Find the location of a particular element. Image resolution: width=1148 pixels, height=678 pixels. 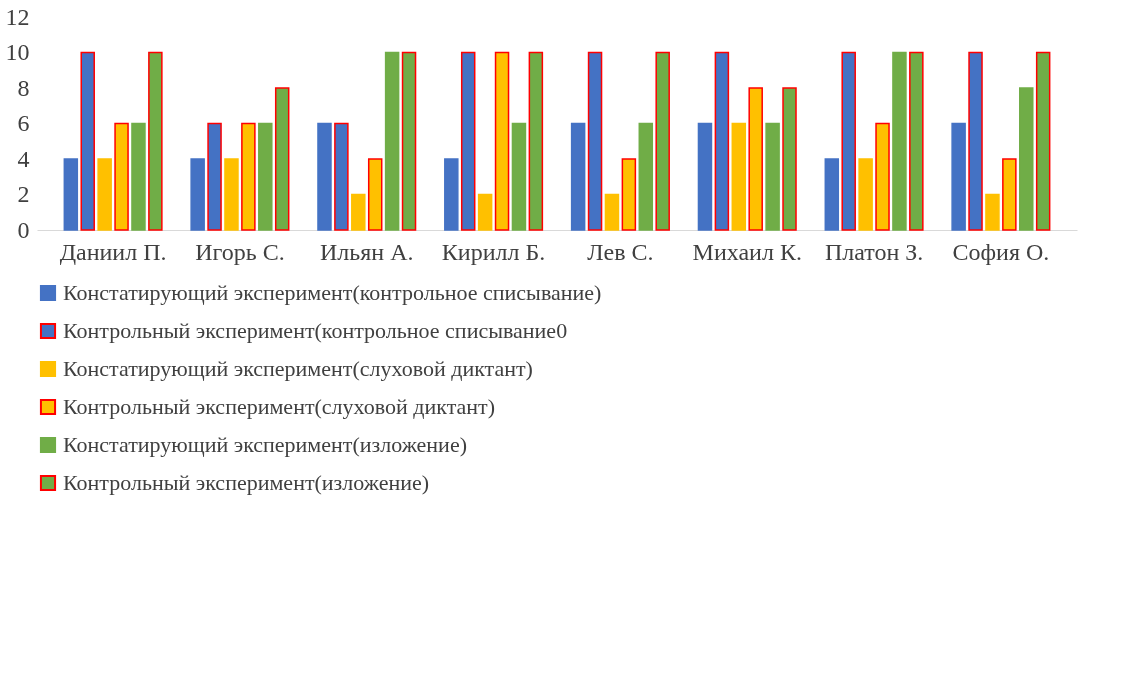

x-tick-label: Кирилл Б. is located at coordinates (493, 251).